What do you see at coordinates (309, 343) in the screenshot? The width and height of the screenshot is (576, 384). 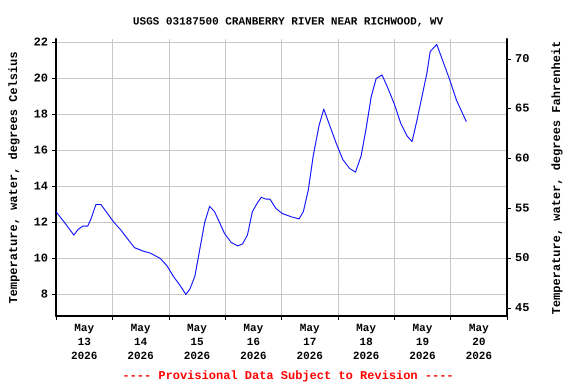 I see `x-tick-label: May 17 2026` at bounding box center [309, 343].